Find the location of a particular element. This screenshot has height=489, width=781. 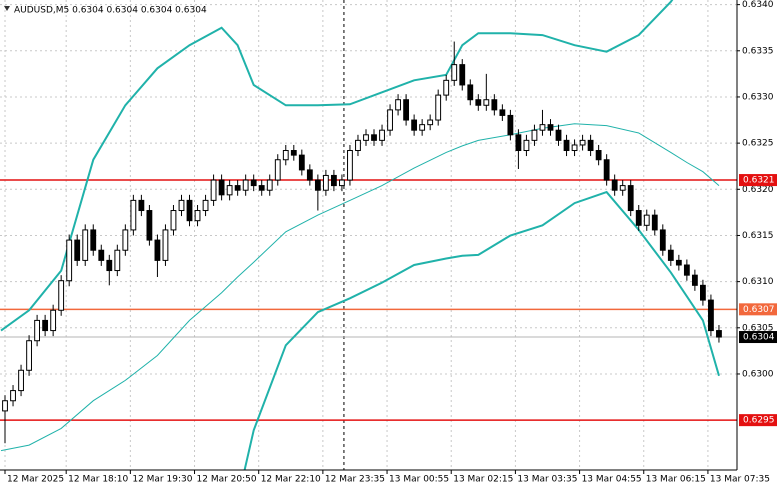

x-tick-label: 12 Mar 18:10 is located at coordinates (98, 480).